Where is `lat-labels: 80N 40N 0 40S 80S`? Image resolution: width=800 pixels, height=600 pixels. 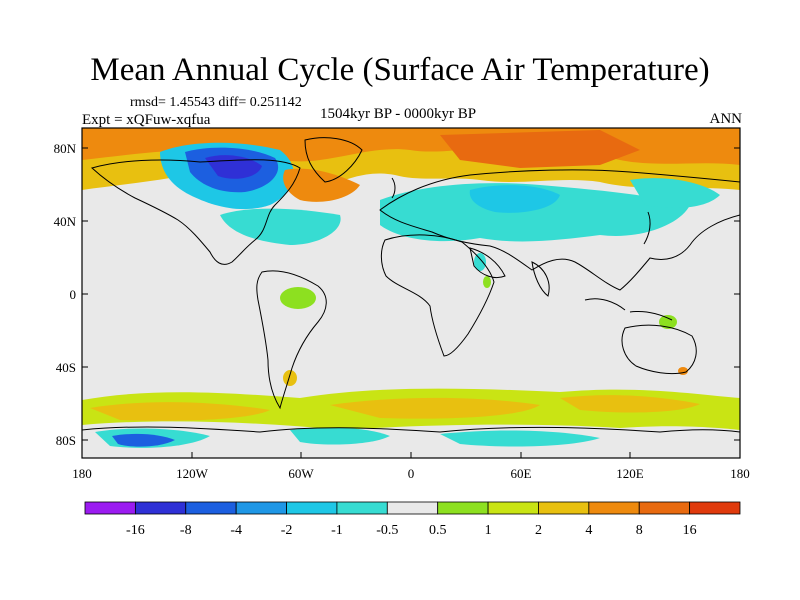 lat-labels: 80N 40N 0 40S 80S is located at coordinates (65, 294).